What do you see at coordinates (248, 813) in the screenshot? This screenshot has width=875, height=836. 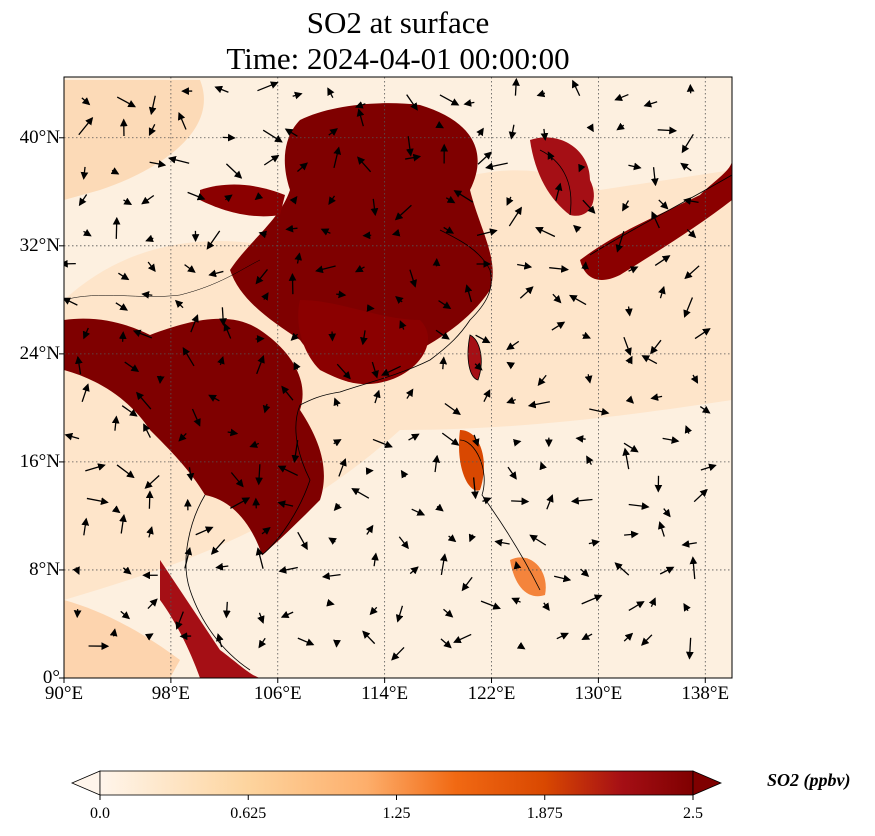 I see `colorbar-tick-label: 0.625` at bounding box center [248, 813].